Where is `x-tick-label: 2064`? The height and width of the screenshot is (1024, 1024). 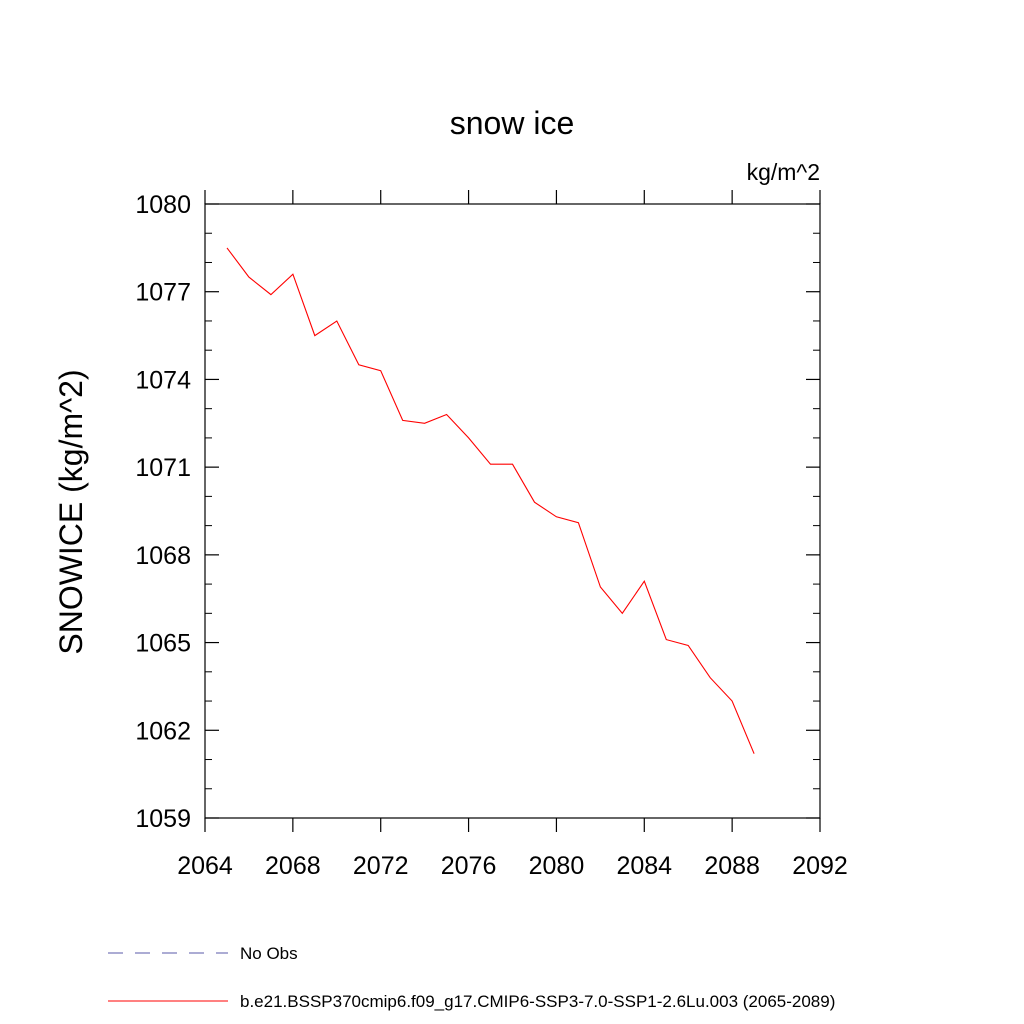
x-tick-label: 2064 is located at coordinates (205, 866).